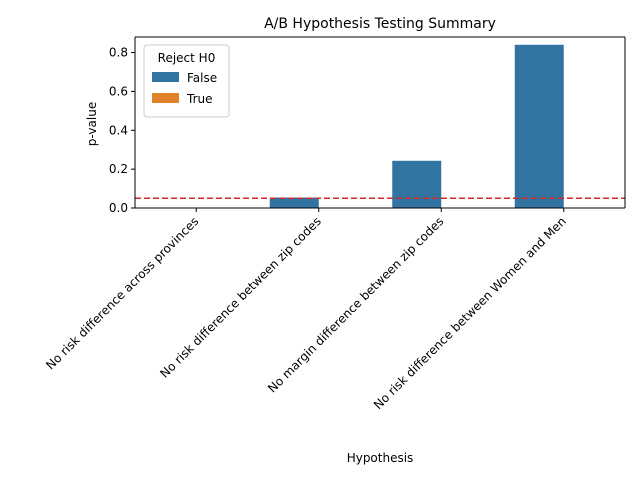 This screenshot has height=480, width=640. I want to click on legend-label-true: True, so click(199, 99).